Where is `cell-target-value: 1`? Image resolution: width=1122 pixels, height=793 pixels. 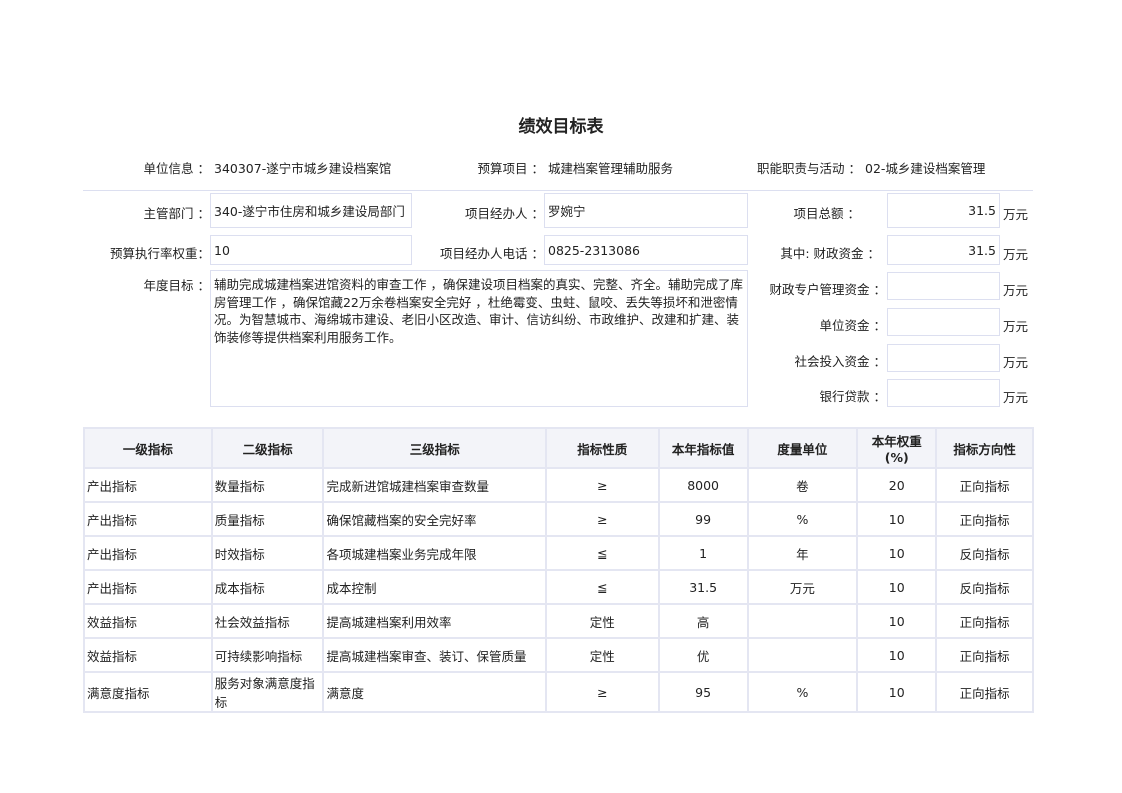
cell-target-value: 1 is located at coordinates (703, 553).